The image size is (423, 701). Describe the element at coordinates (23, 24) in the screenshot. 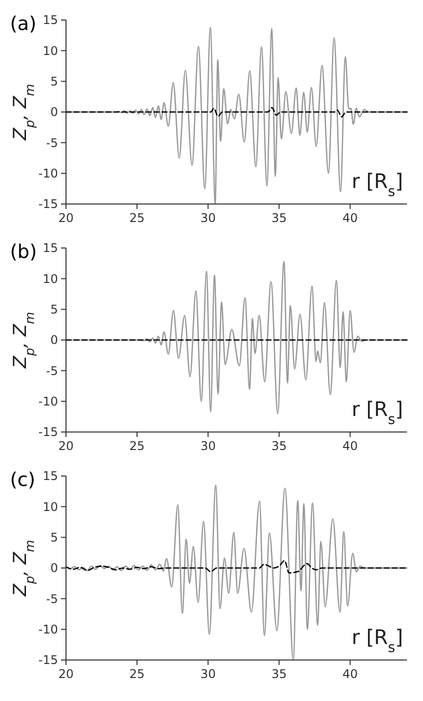

I see `chart-title: (a)` at that location.